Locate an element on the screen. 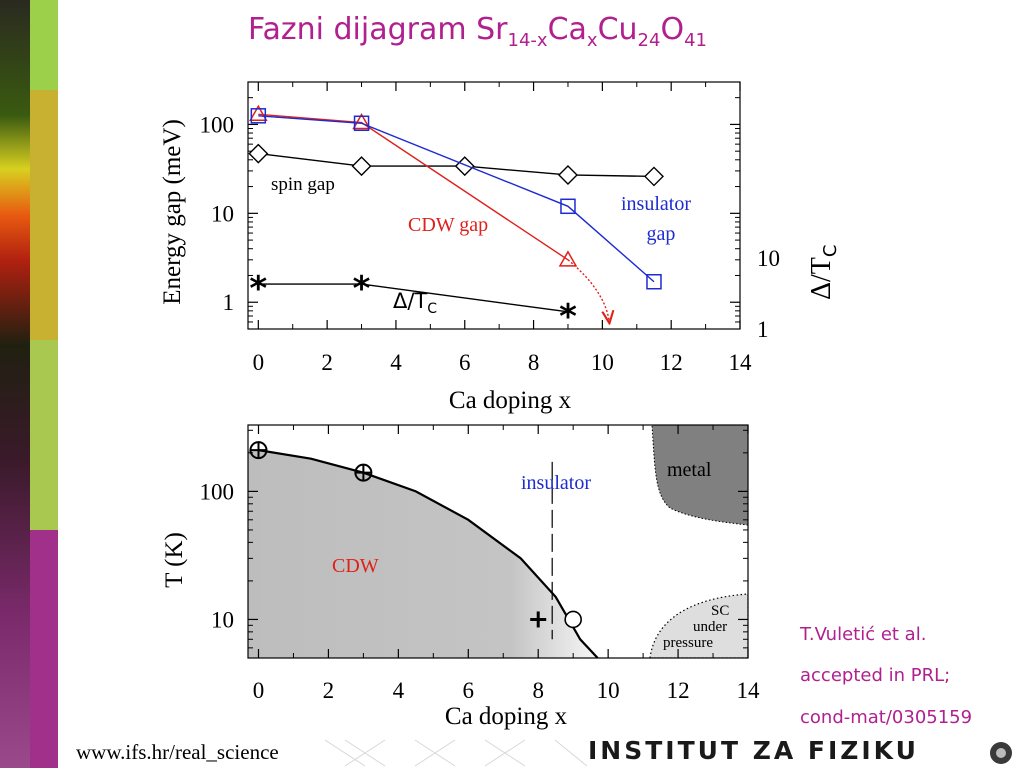 This screenshot has width=1024, height=768. phase-regions is located at coordinates (498, 541).